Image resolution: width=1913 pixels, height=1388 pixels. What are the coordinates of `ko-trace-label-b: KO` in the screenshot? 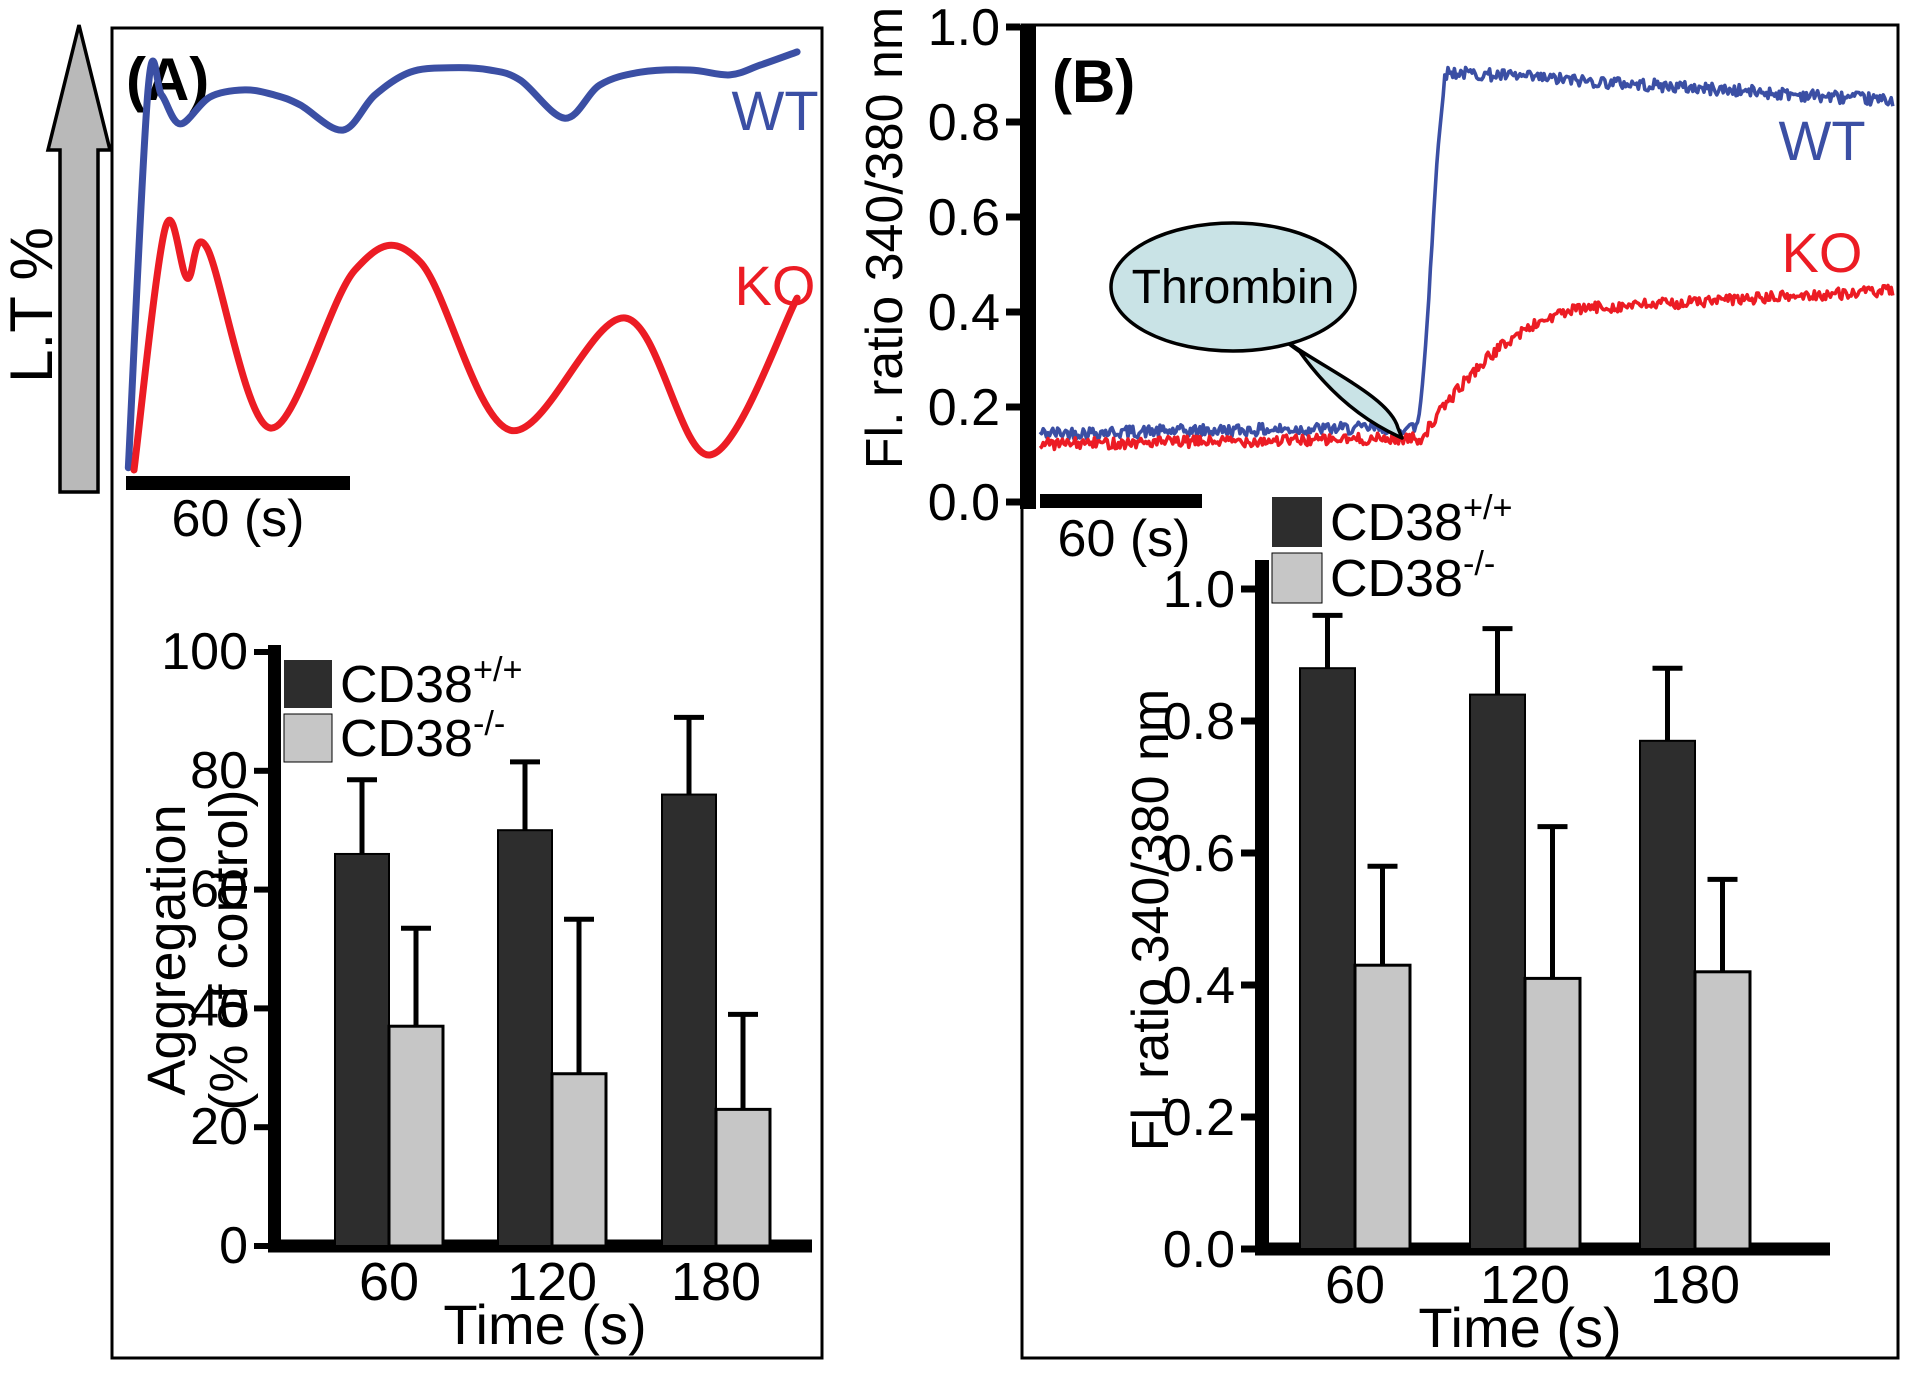 It's located at (1822, 252).